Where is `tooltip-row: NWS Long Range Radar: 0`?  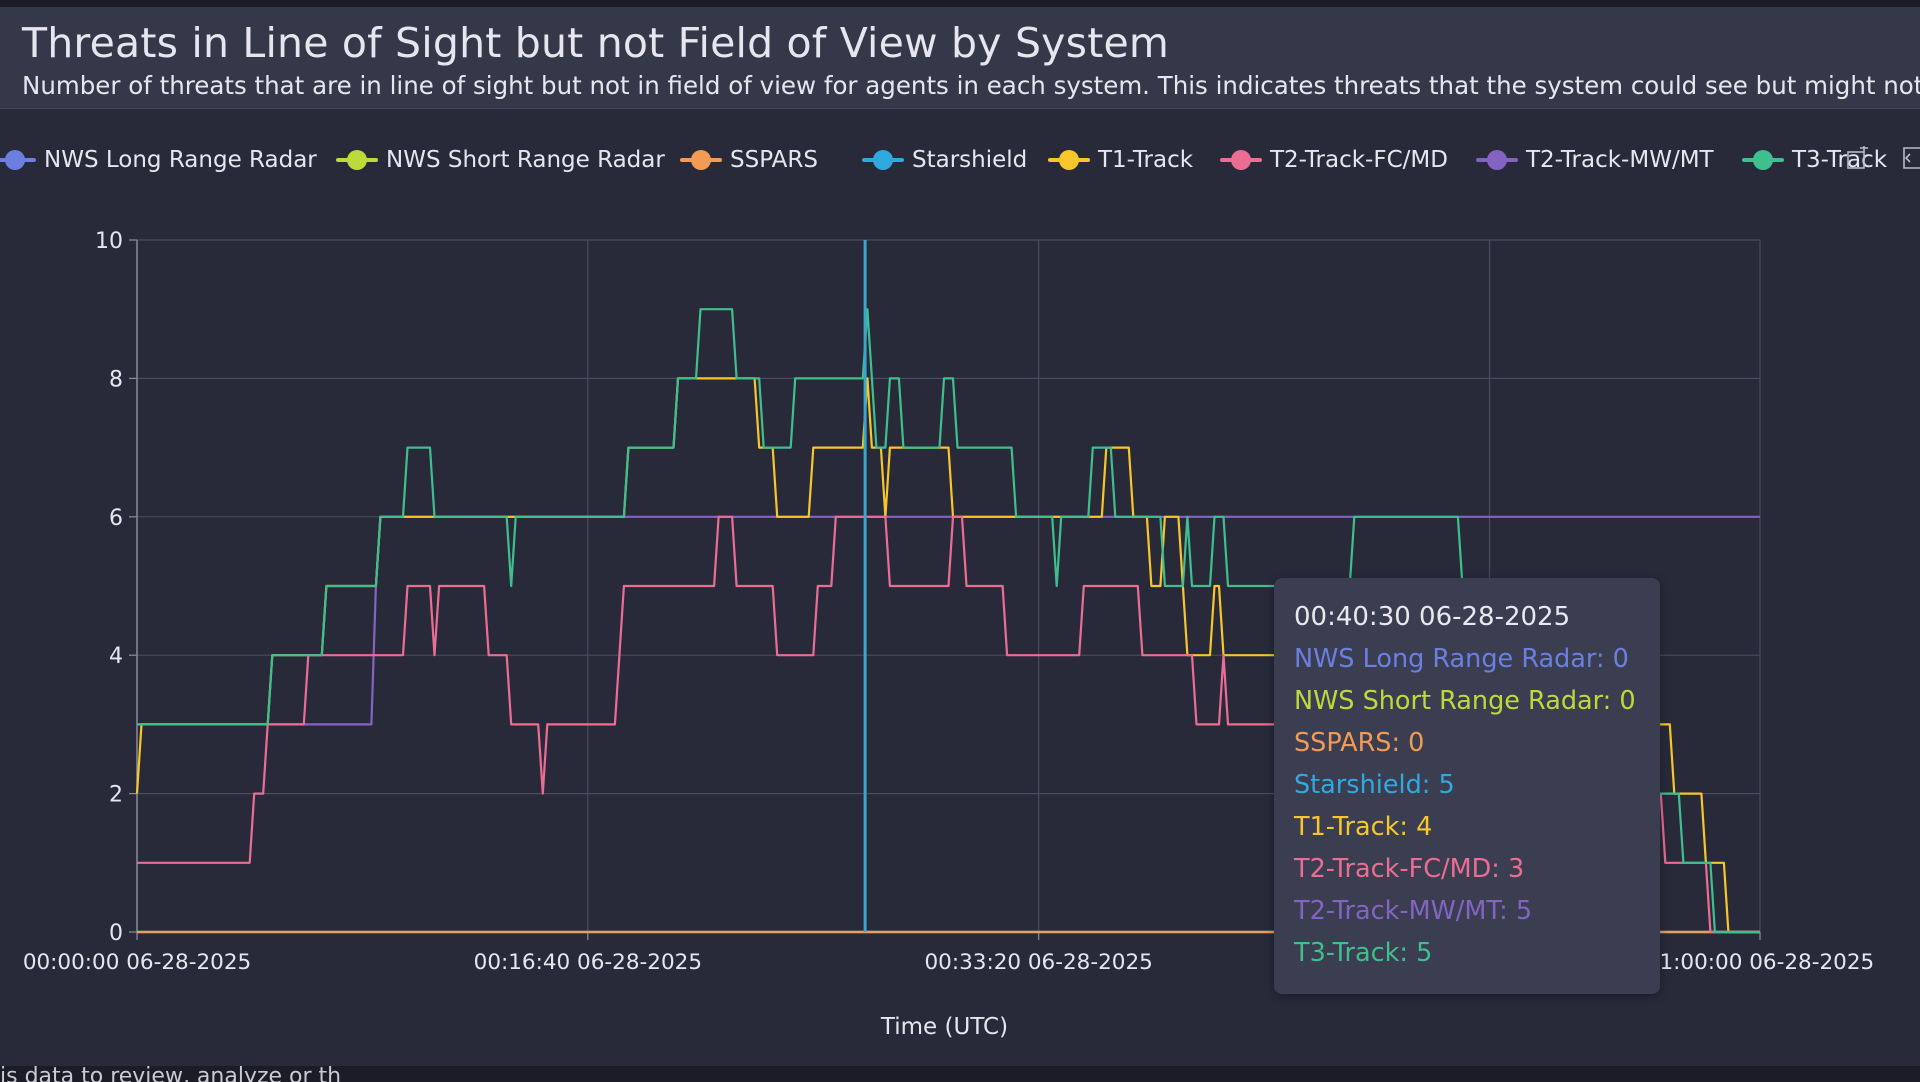
tooltip-row: NWS Long Range Radar: 0 is located at coordinates (1461, 659).